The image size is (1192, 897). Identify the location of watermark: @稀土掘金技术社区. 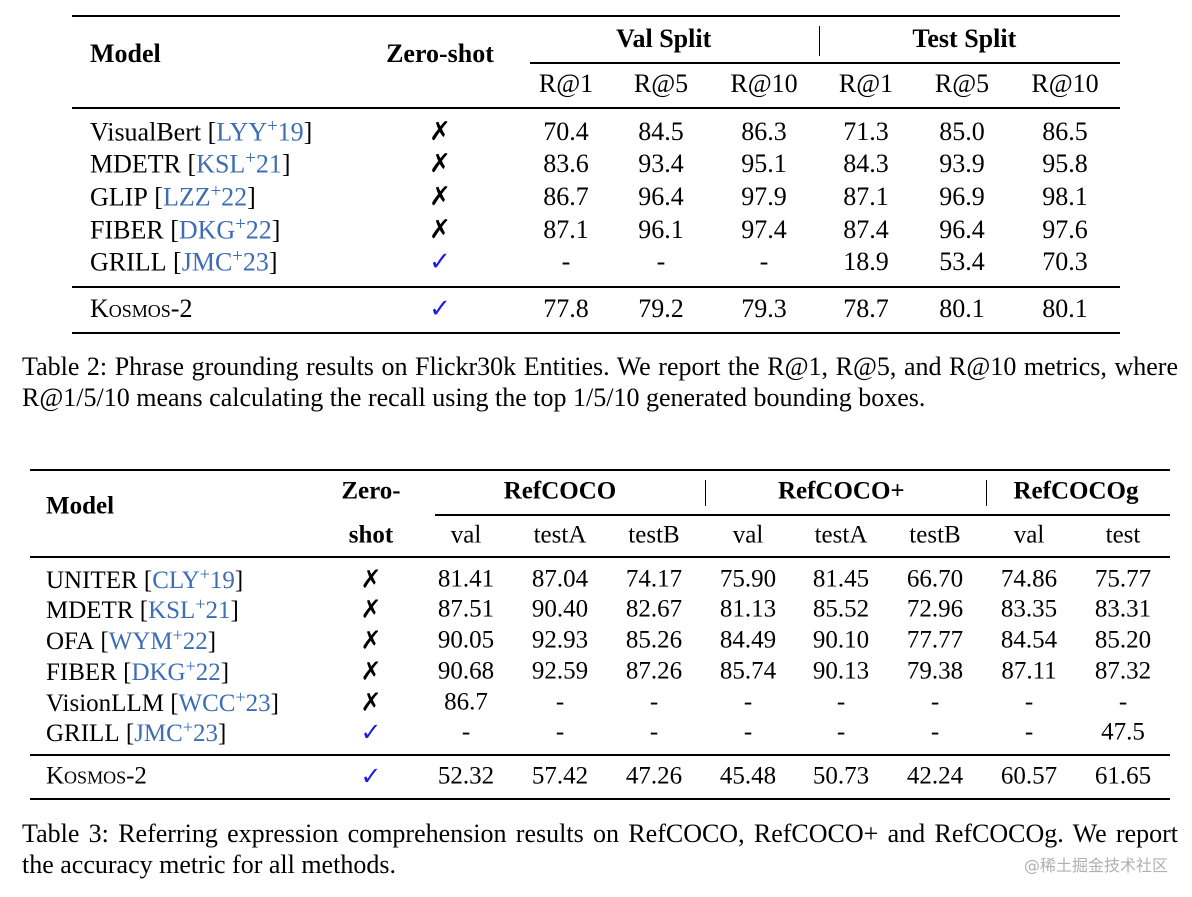
(1095, 865).